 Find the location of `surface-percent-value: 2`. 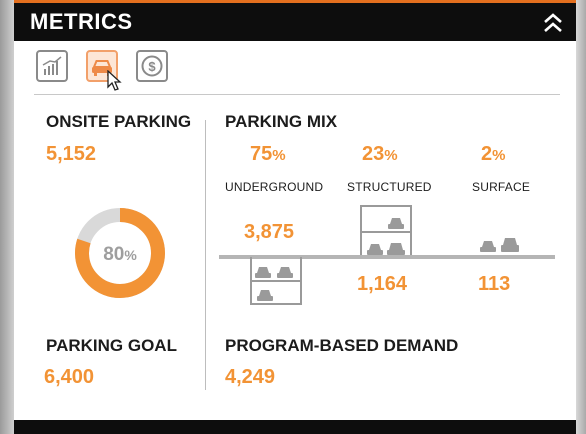

surface-percent-value: 2 is located at coordinates (487, 154).